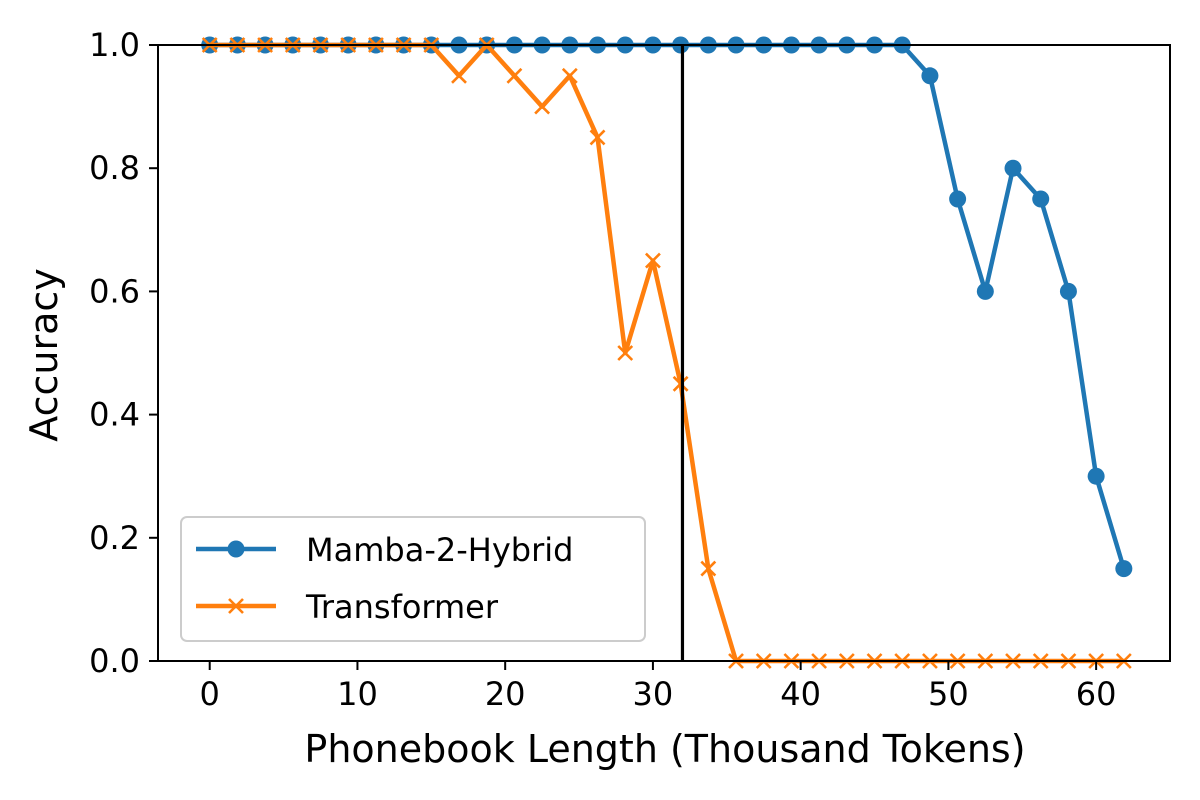 The image size is (1200, 800). I want to click on x-tick-label: 40, so click(800, 694).